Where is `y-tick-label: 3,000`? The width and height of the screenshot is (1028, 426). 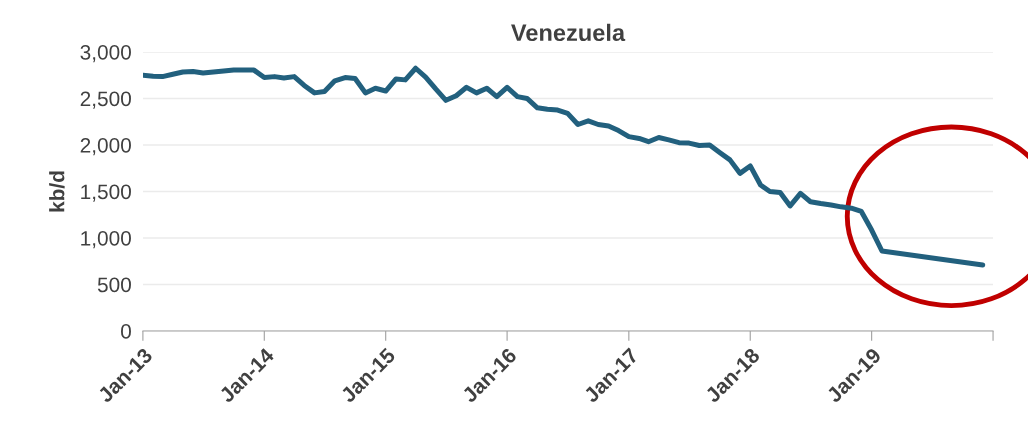 y-tick-label: 3,000 is located at coordinates (105, 53).